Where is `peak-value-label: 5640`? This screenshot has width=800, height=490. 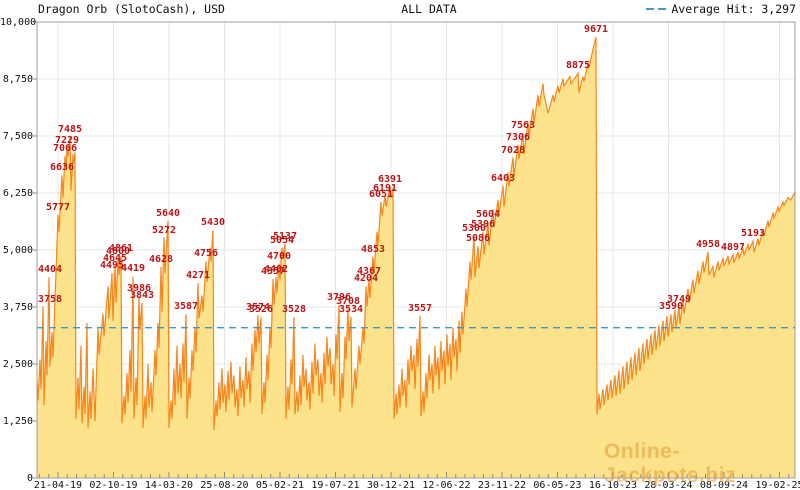 peak-value-label: 5640 is located at coordinates (168, 213).